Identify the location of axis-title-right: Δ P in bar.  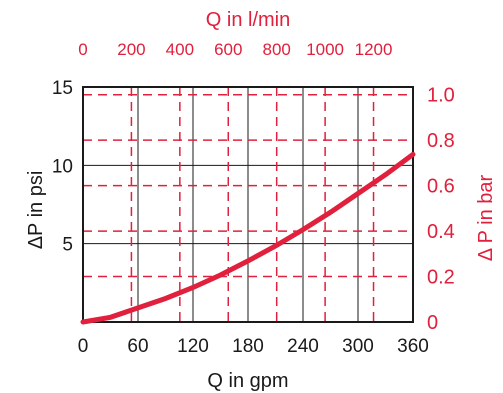
(486, 217).